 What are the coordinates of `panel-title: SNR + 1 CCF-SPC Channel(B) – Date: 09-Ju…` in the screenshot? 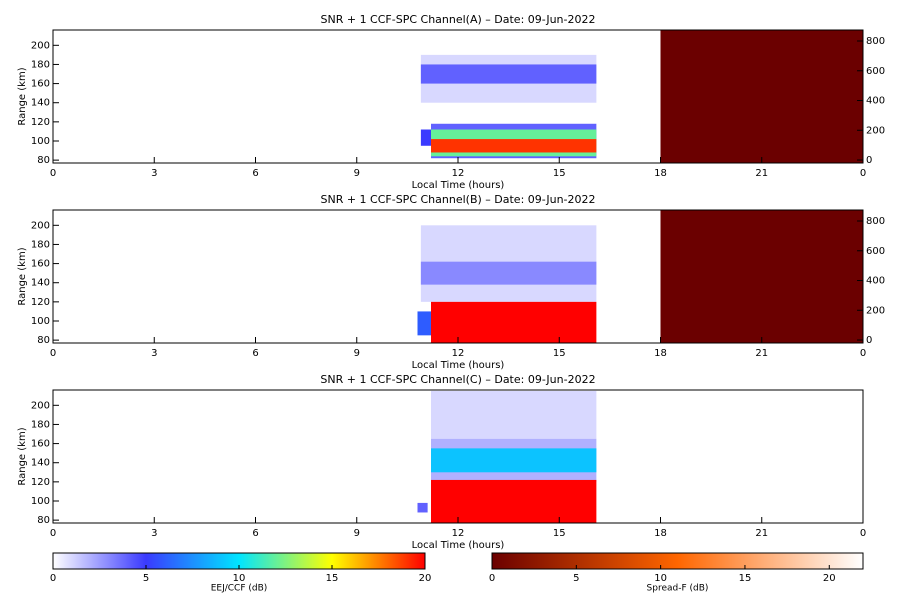 It's located at (457, 199).